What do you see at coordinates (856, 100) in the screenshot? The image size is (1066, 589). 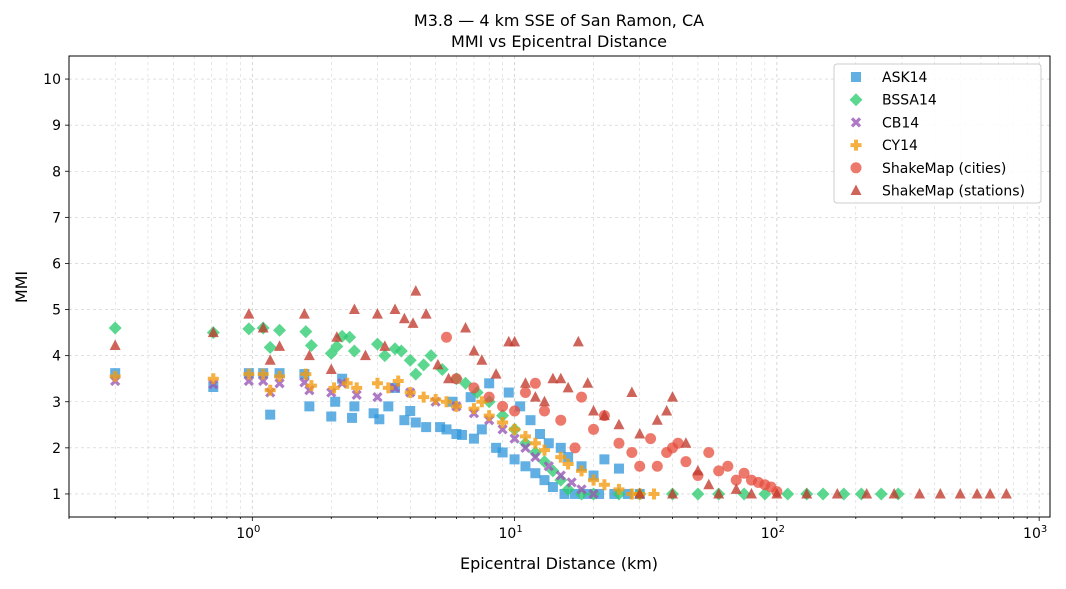 I see `legend-marker-diamond-icon` at bounding box center [856, 100].